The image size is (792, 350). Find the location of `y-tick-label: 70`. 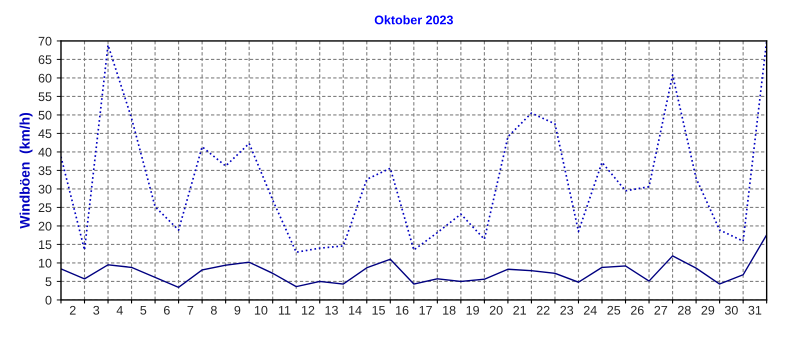

y-tick-label: 70 is located at coordinates (45, 41).